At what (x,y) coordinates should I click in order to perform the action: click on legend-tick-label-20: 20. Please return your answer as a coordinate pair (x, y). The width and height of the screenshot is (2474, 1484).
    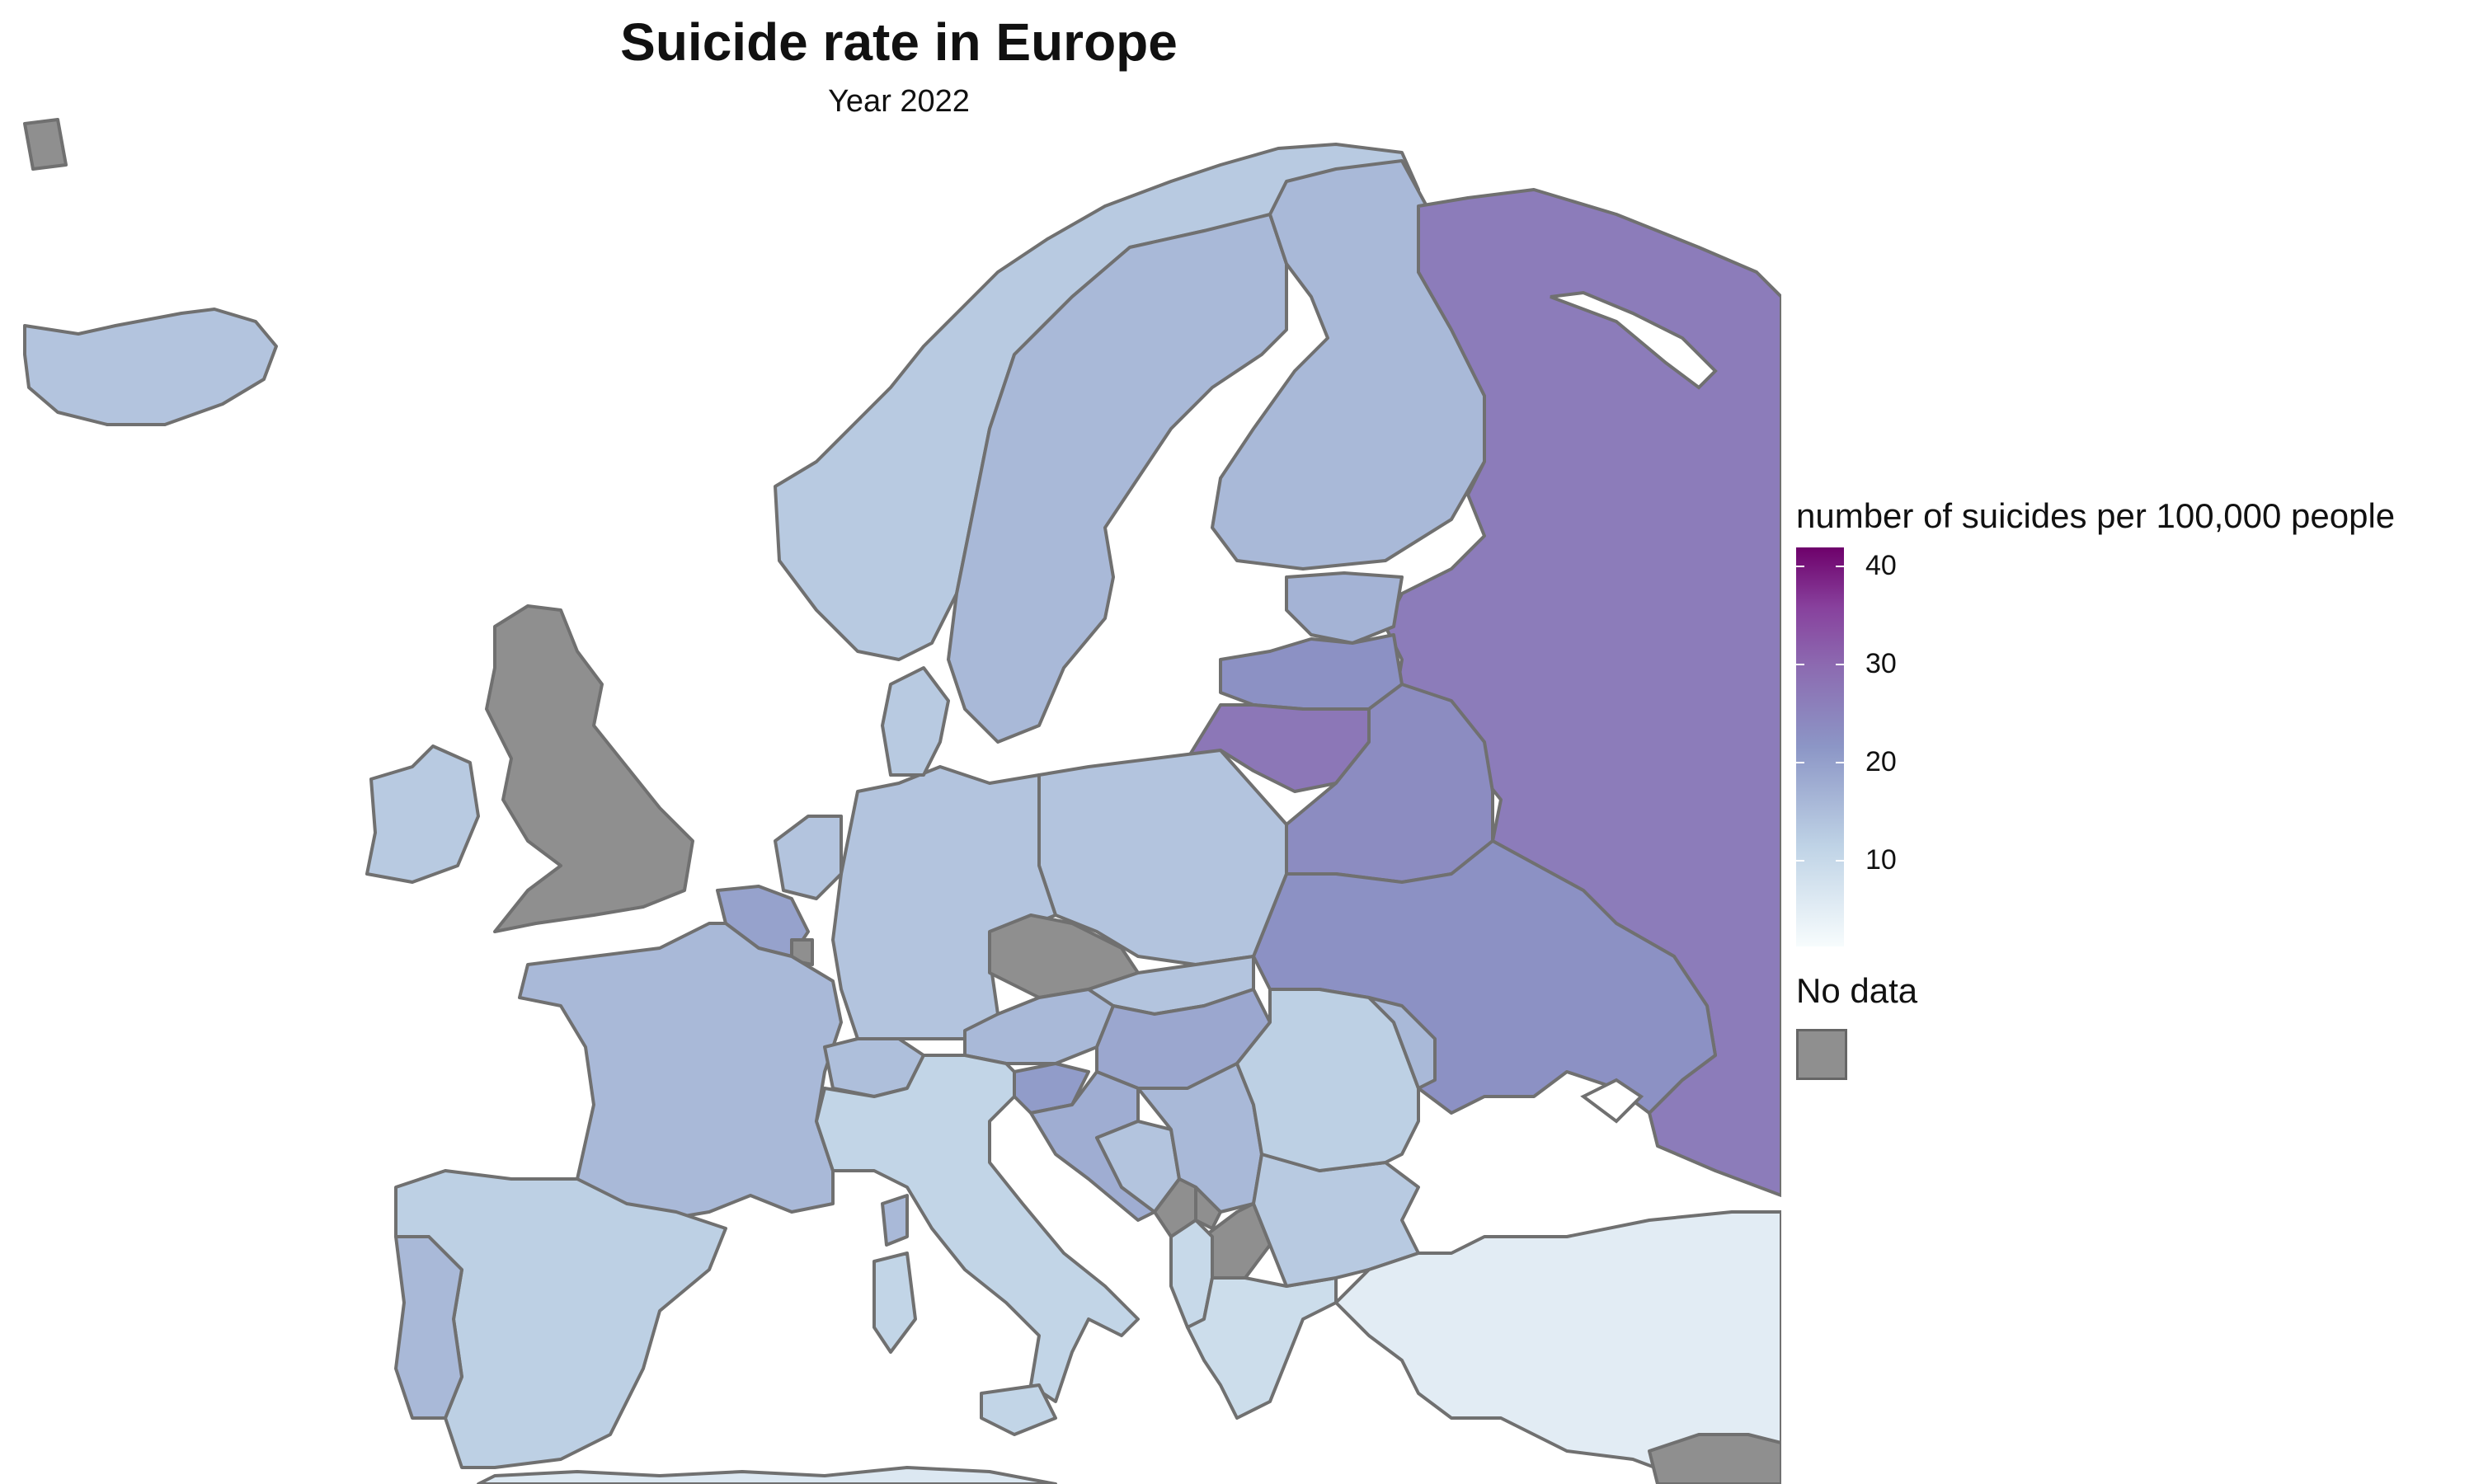
    Looking at the image, I should click on (1881, 761).